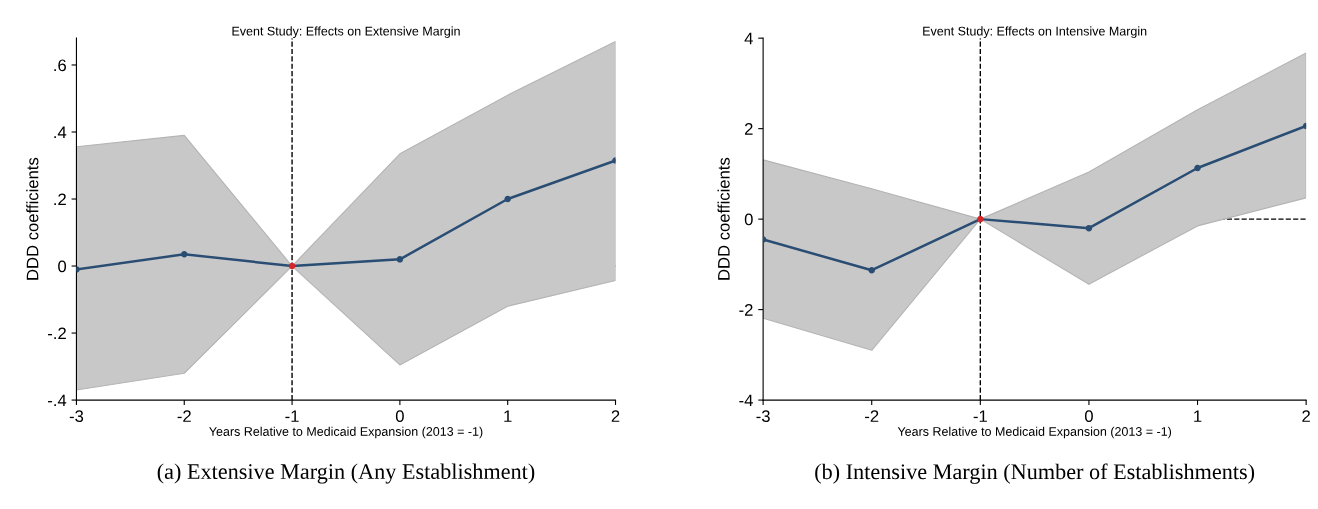 The width and height of the screenshot is (1318, 509). What do you see at coordinates (60, 132) in the screenshot?
I see `y-tick-label: .4` at bounding box center [60, 132].